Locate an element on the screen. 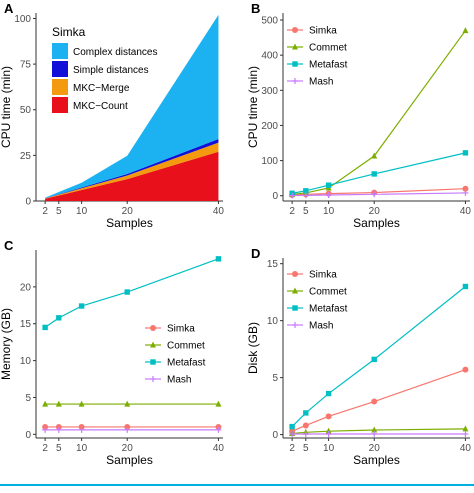  area-mkc-count is located at coordinates (132, 176).